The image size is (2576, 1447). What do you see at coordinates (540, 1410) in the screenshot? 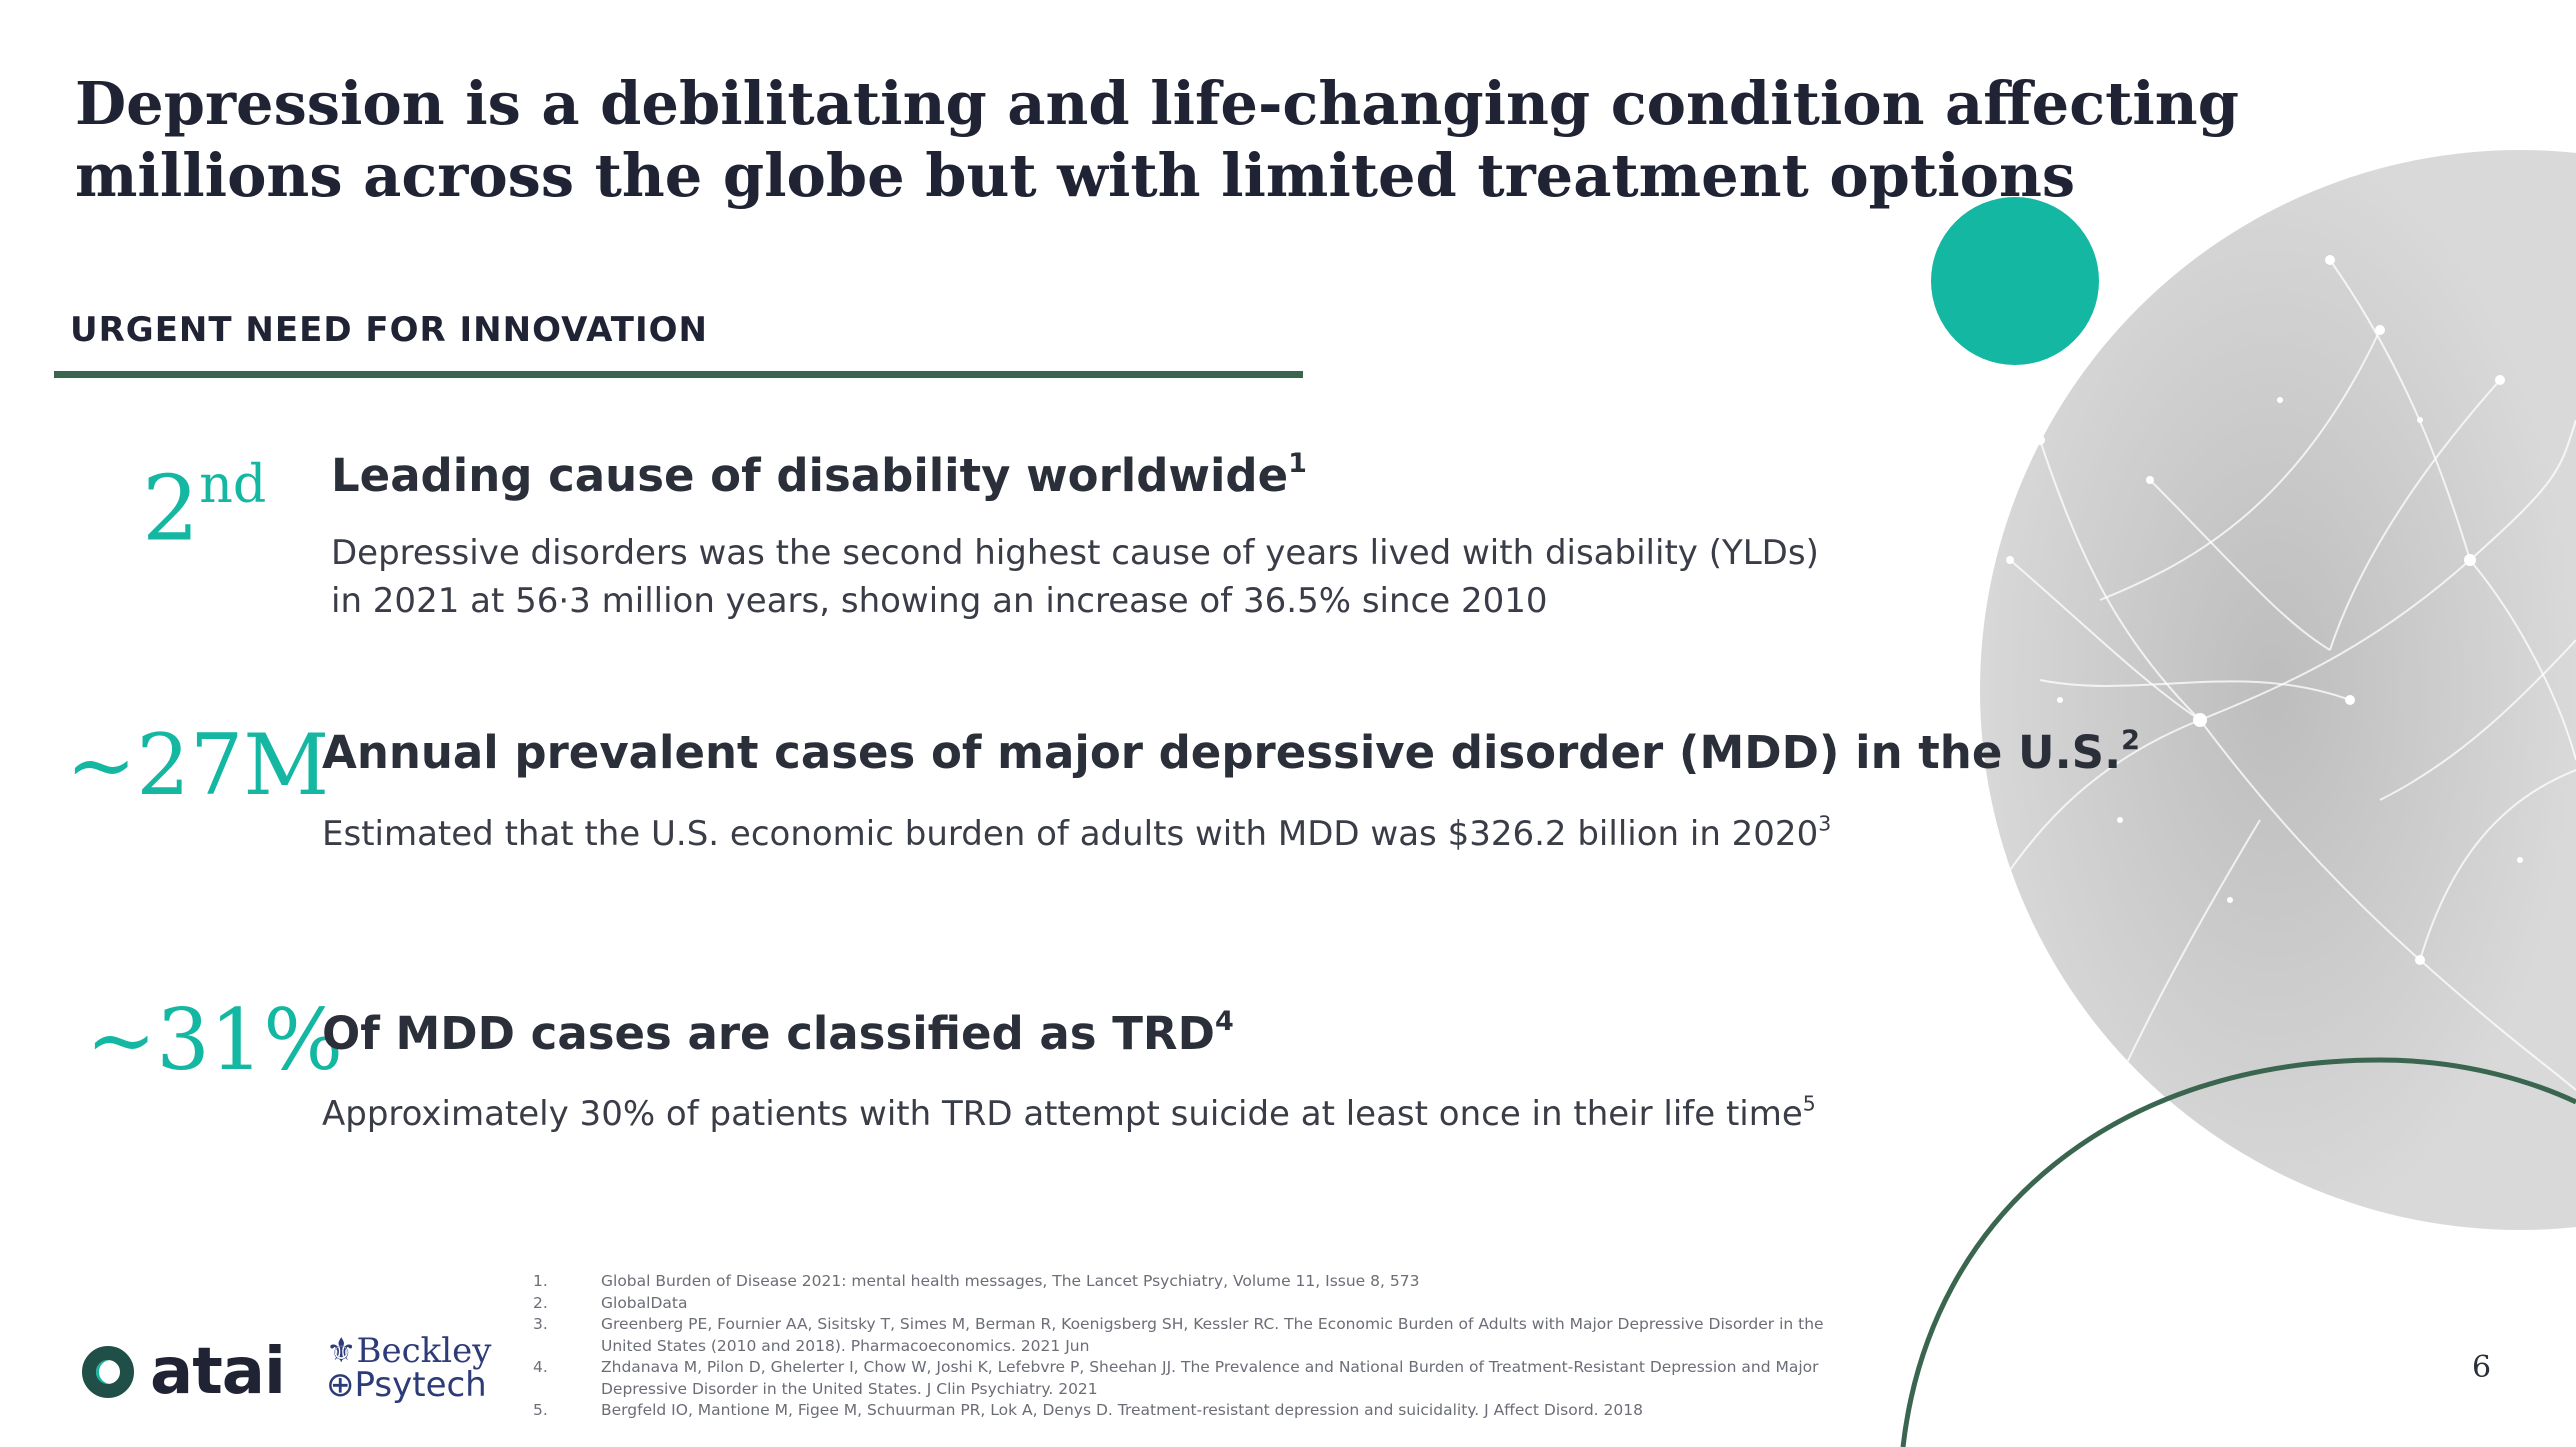
I see `footnote-number: 5.` at bounding box center [540, 1410].